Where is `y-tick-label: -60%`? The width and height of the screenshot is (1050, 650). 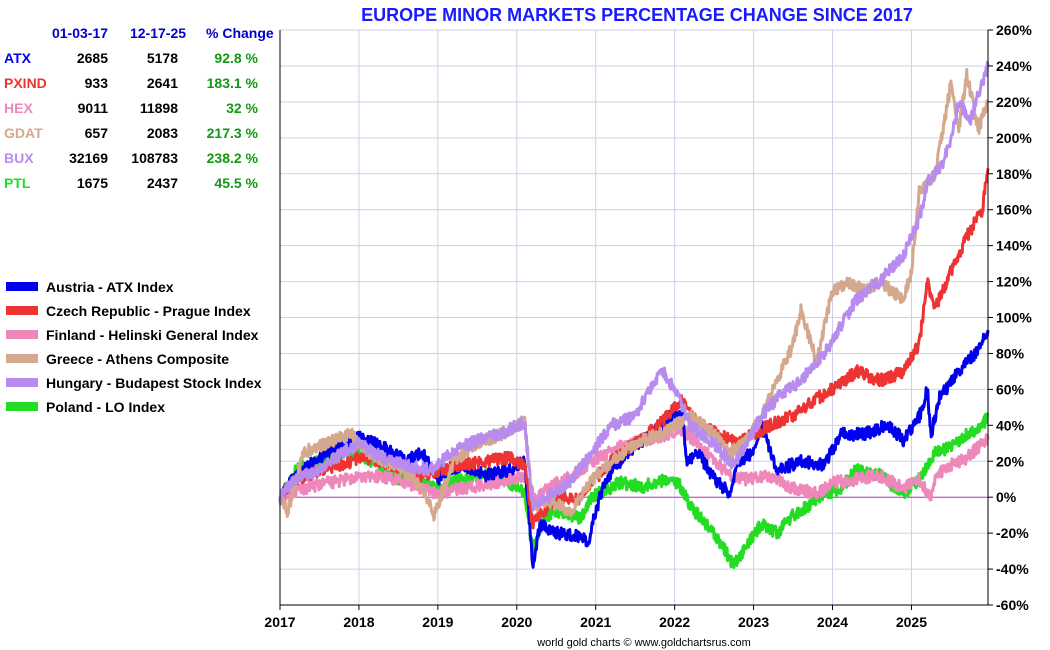
y-tick-label: -60% is located at coordinates (1012, 605).